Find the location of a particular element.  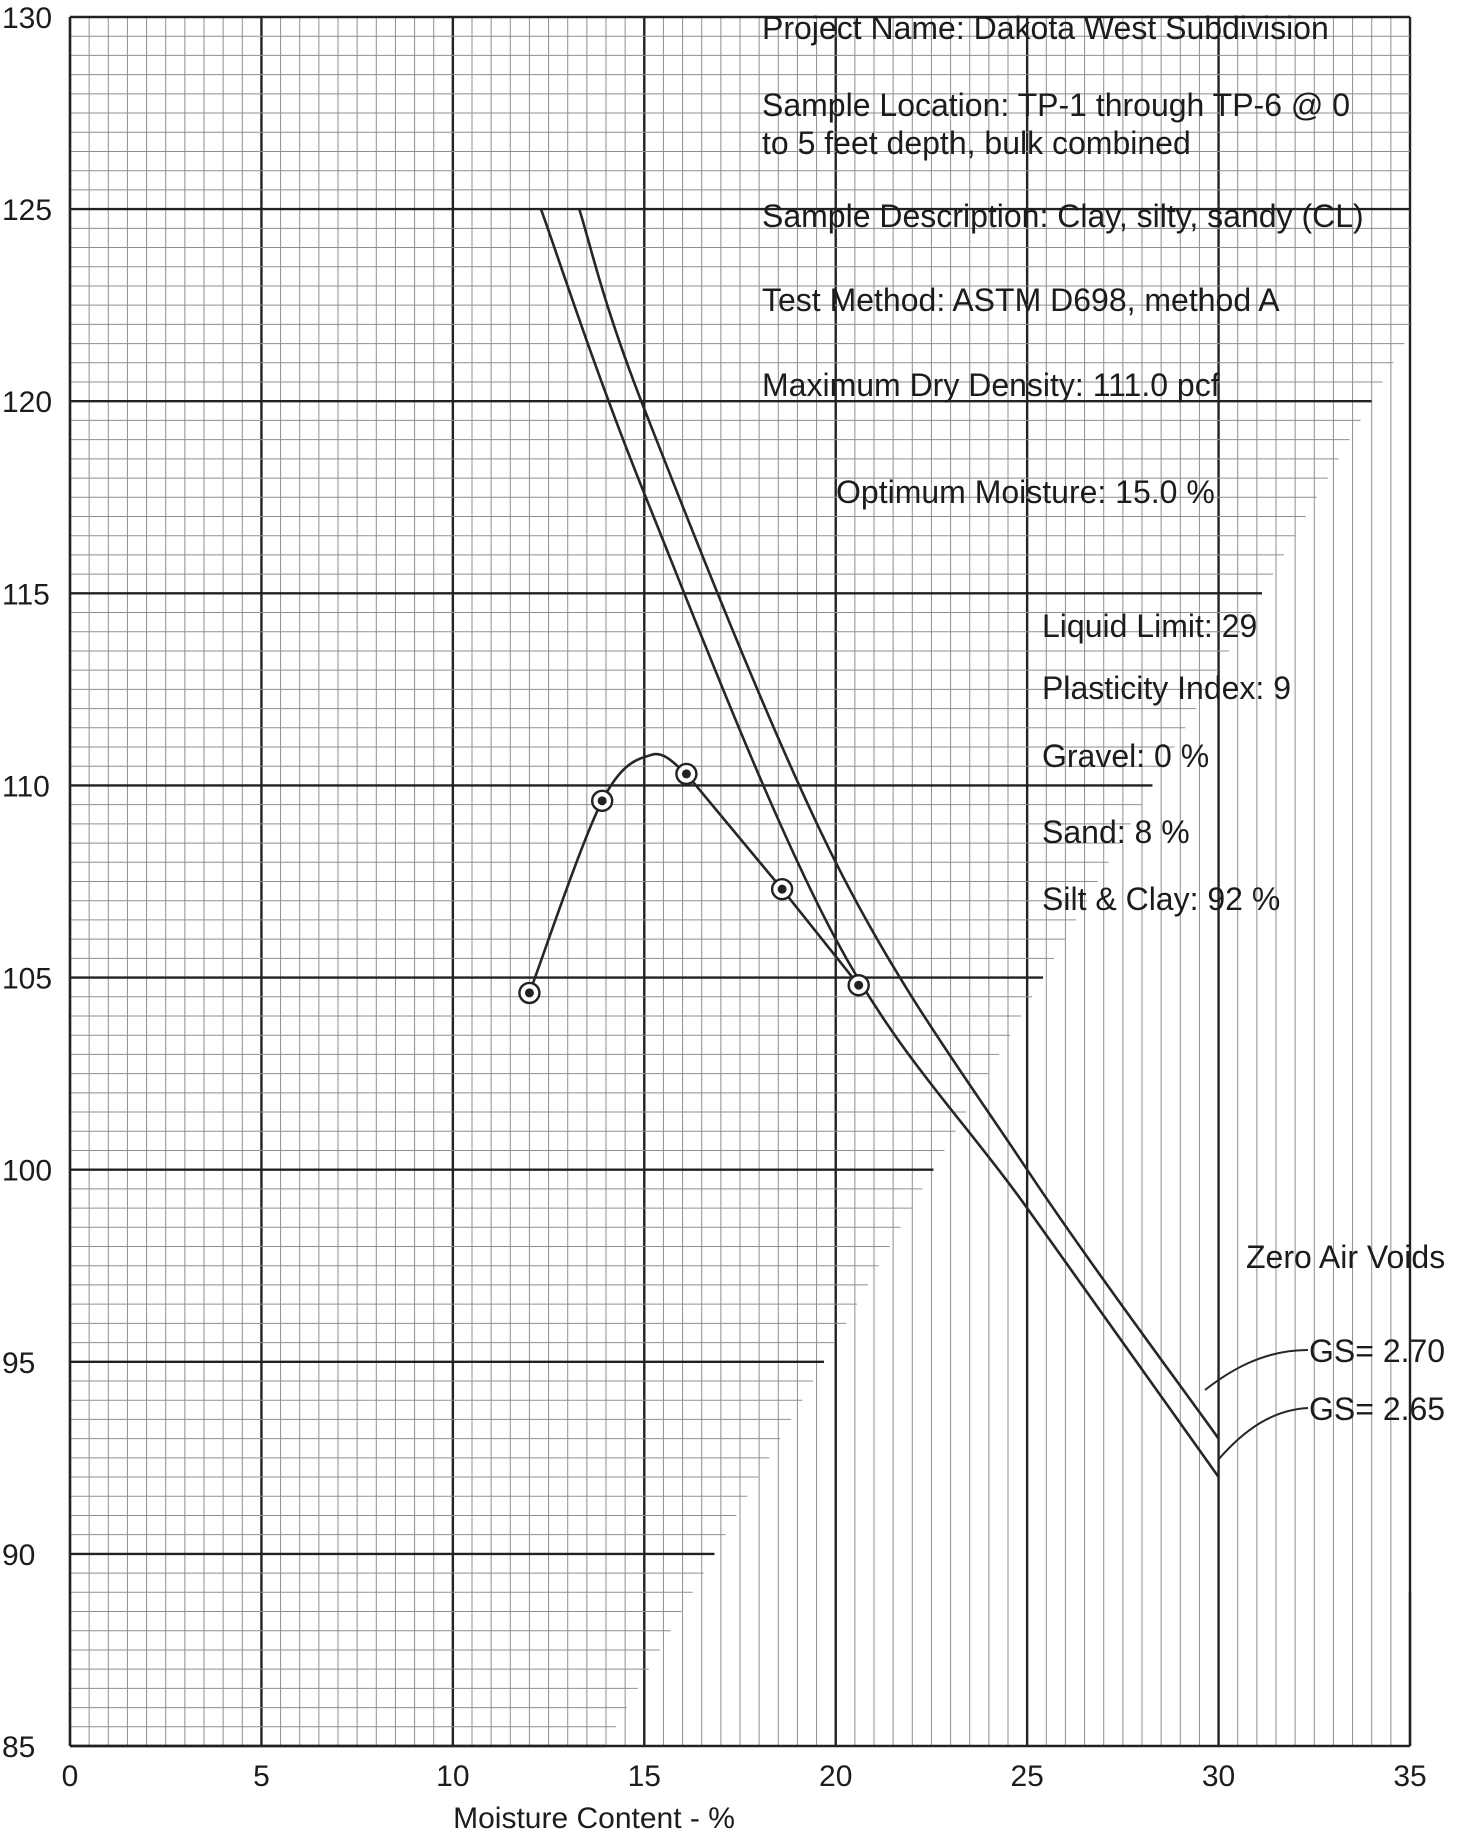

y-tick-label: 120 is located at coordinates (27, 402).